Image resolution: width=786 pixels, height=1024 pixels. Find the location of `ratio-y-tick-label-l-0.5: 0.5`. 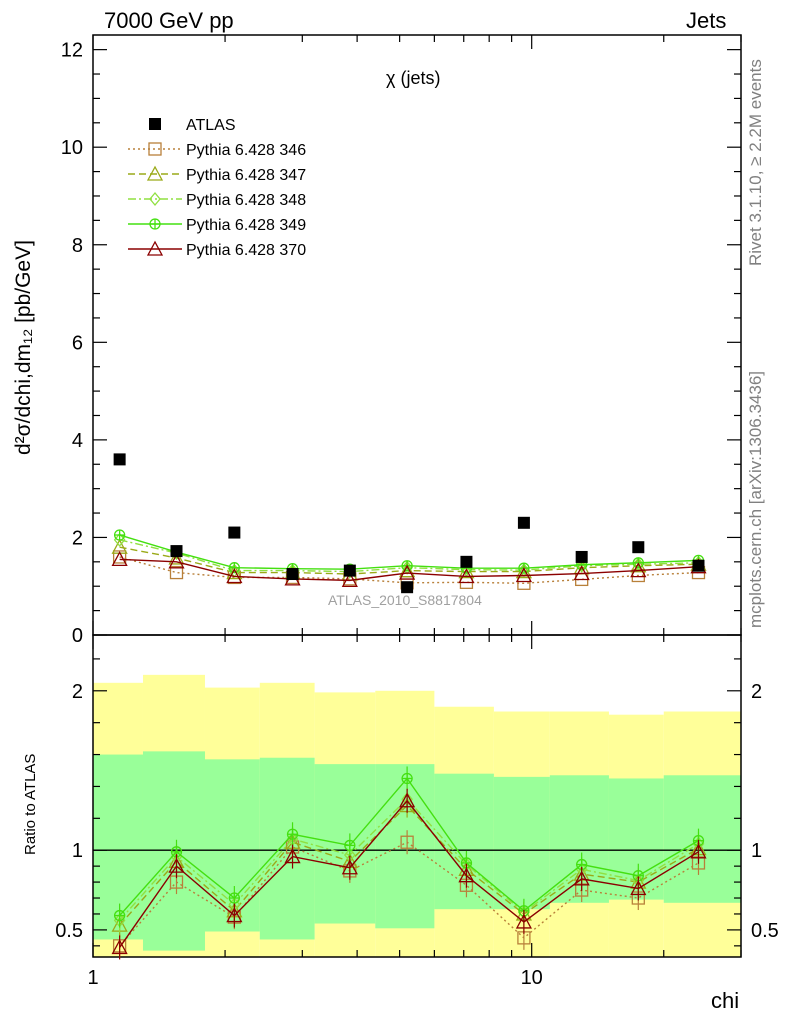

ratio-y-tick-label-l-0.5: 0.5 is located at coordinates (69, 931).